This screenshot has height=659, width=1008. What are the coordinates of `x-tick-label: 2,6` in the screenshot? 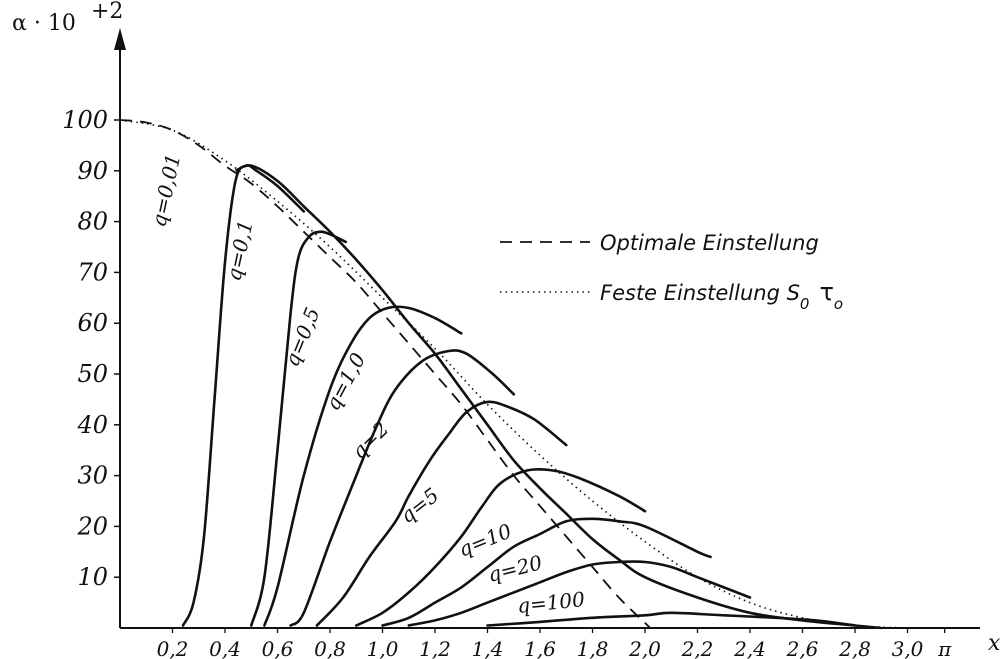 It's located at (802, 648).